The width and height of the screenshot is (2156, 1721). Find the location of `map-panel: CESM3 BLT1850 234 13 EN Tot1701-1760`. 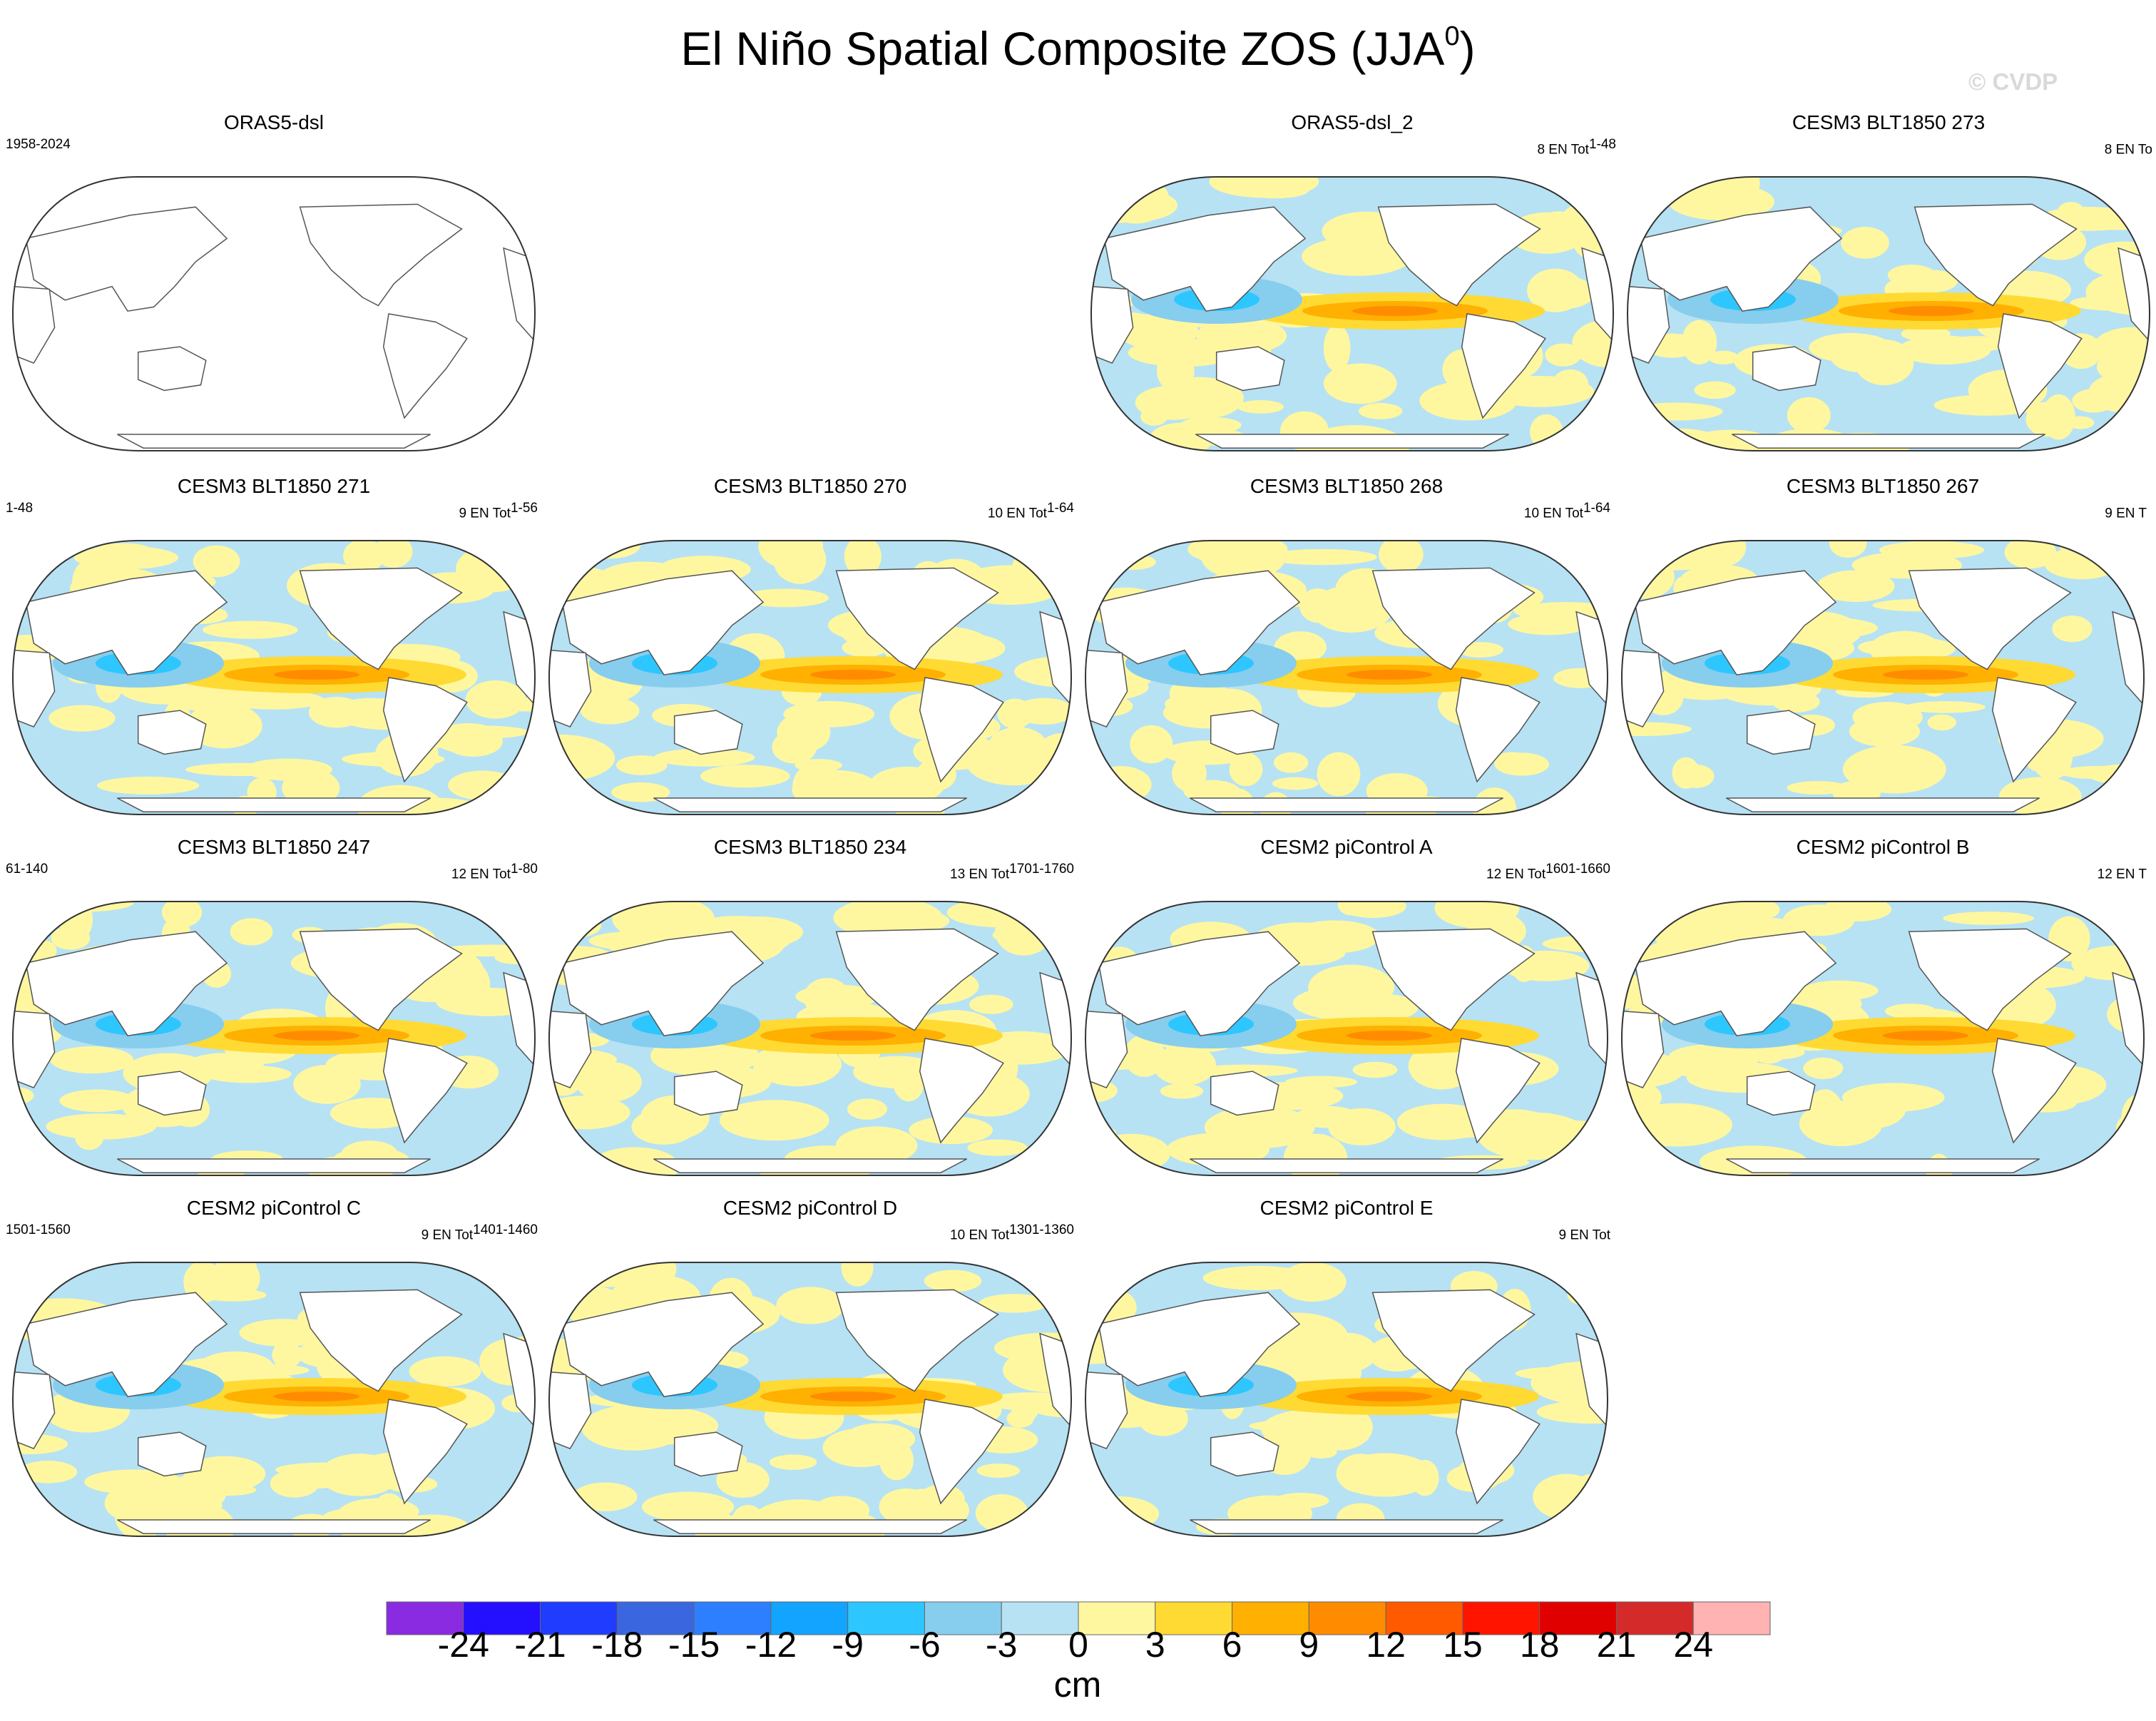

map-panel: CESM3 BLT1850 234 13 EN Tot1701-1760 is located at coordinates (810, 1012).